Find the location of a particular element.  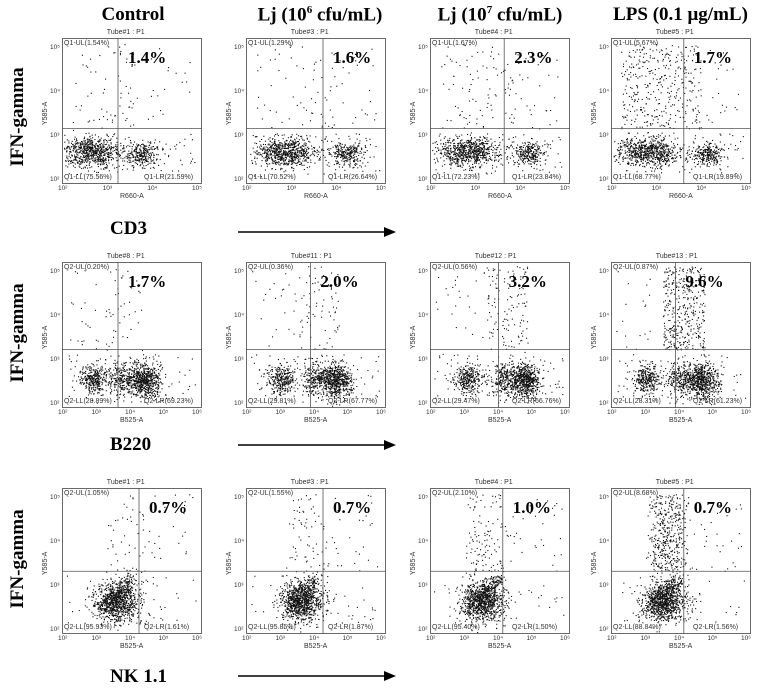

title-post: cfu/mL) is located at coordinates (347, 15).